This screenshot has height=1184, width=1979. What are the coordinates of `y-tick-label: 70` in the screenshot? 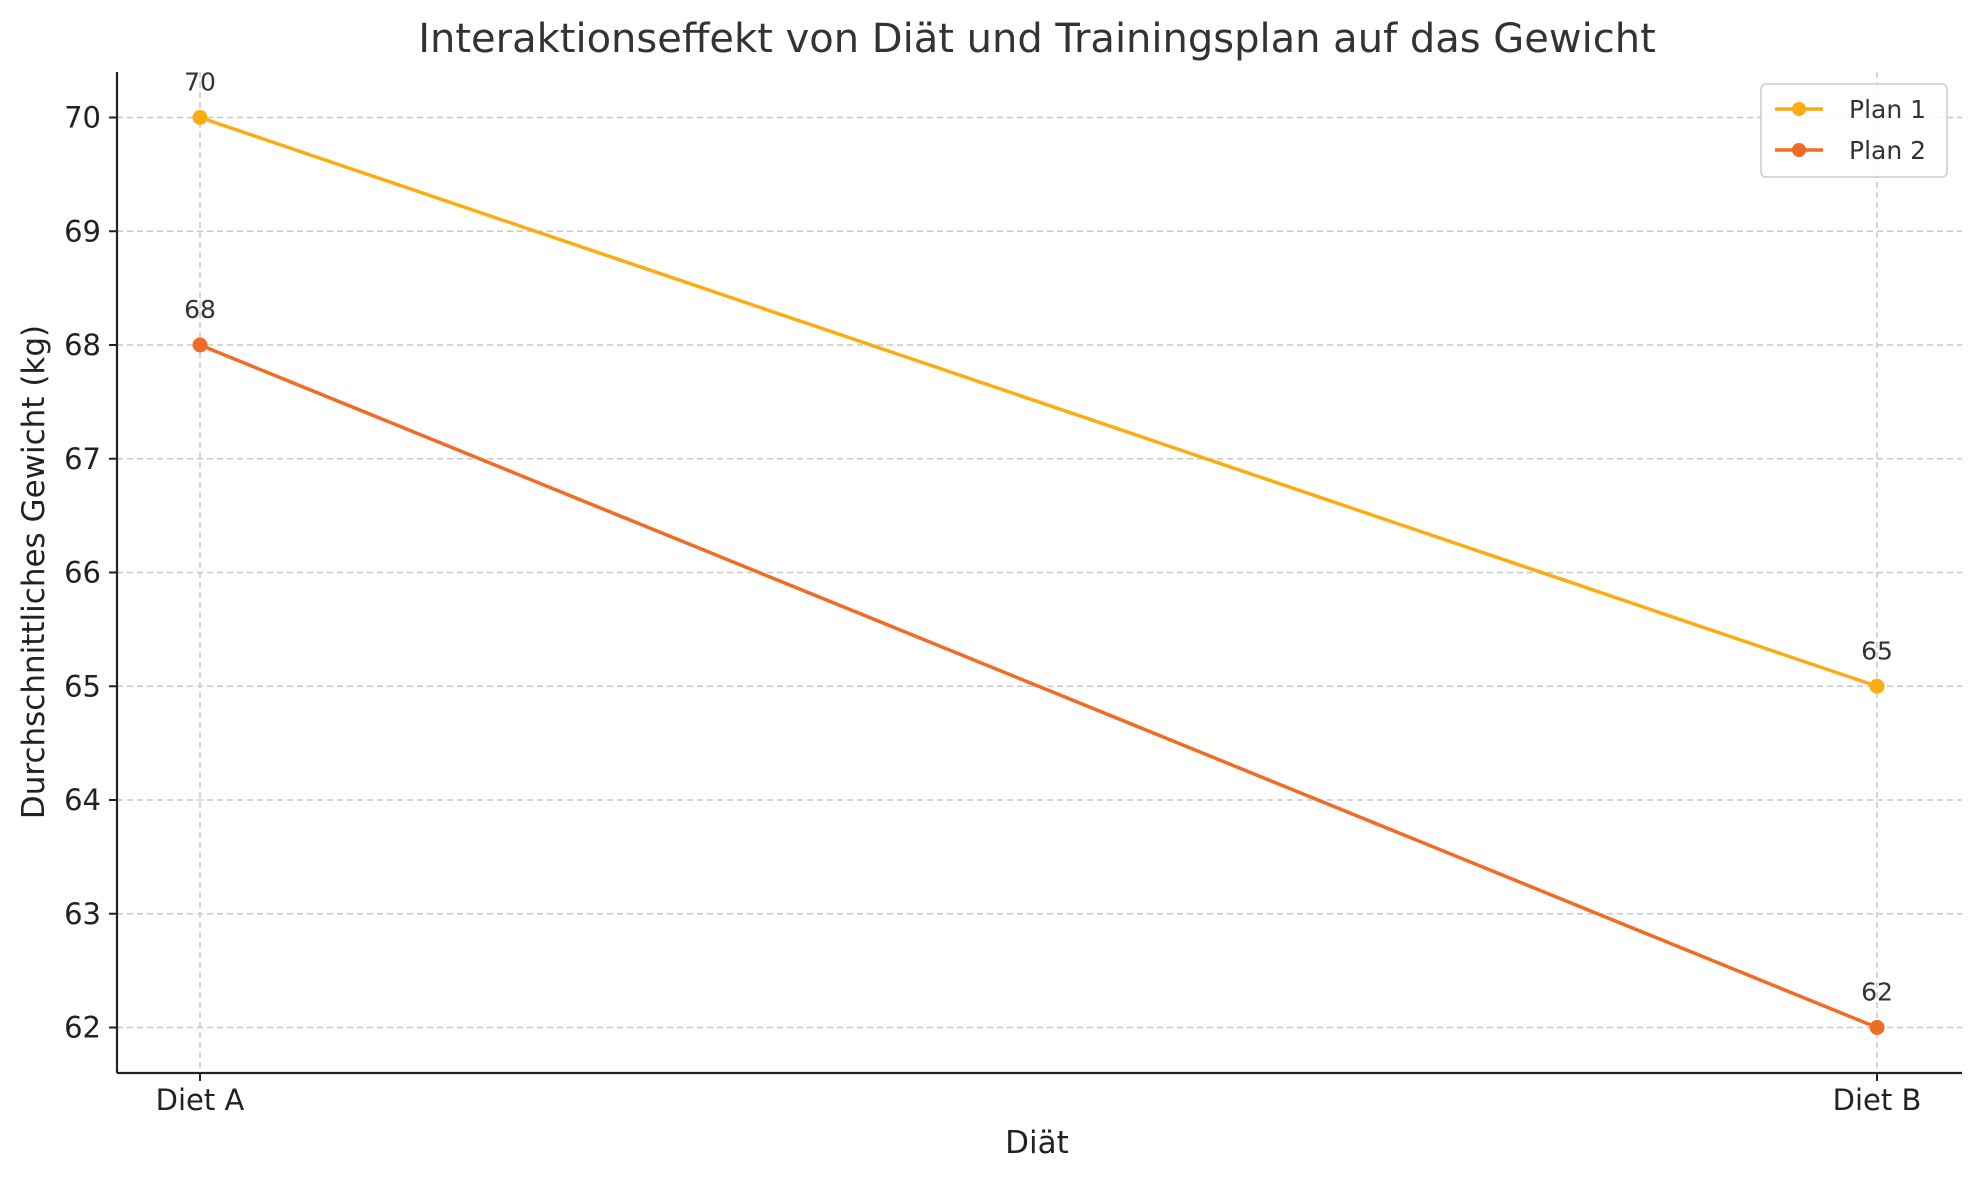 It's located at (82, 118).